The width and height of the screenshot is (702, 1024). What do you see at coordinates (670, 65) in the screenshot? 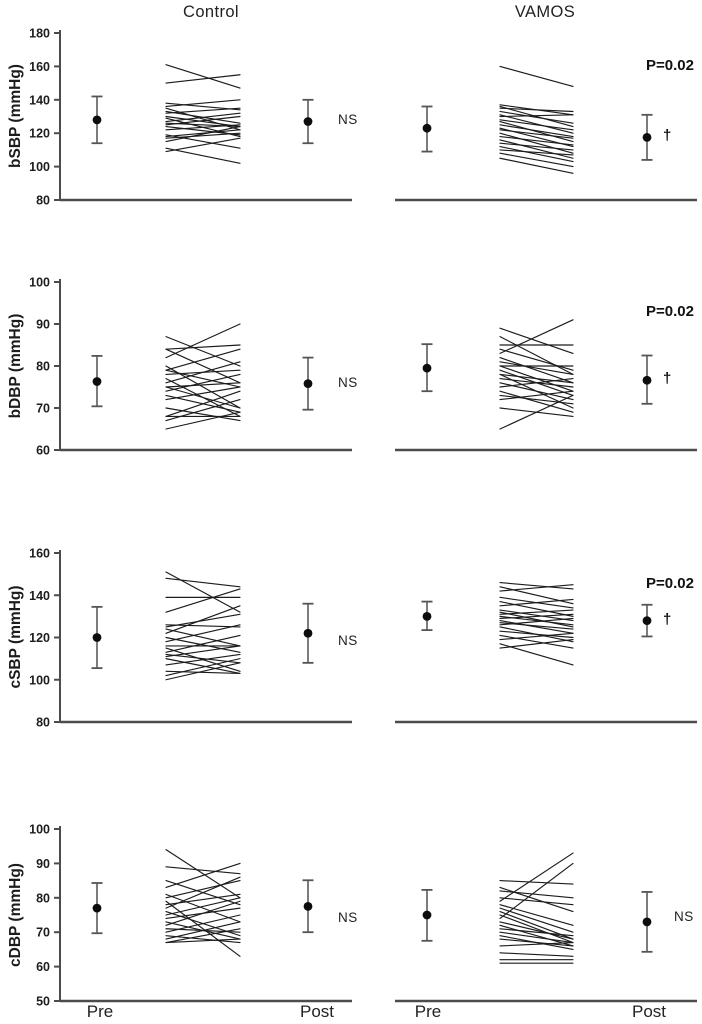
I see `p-value-bsbp-vamos: P=0.02` at bounding box center [670, 65].